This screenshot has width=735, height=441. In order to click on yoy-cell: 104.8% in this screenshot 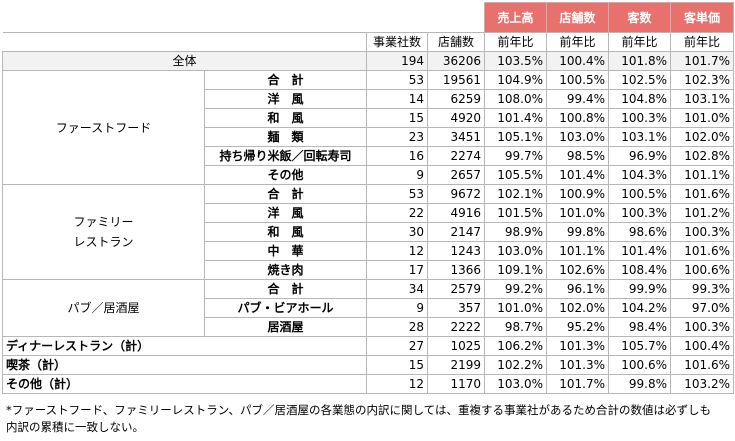, I will do `click(639, 99)`.